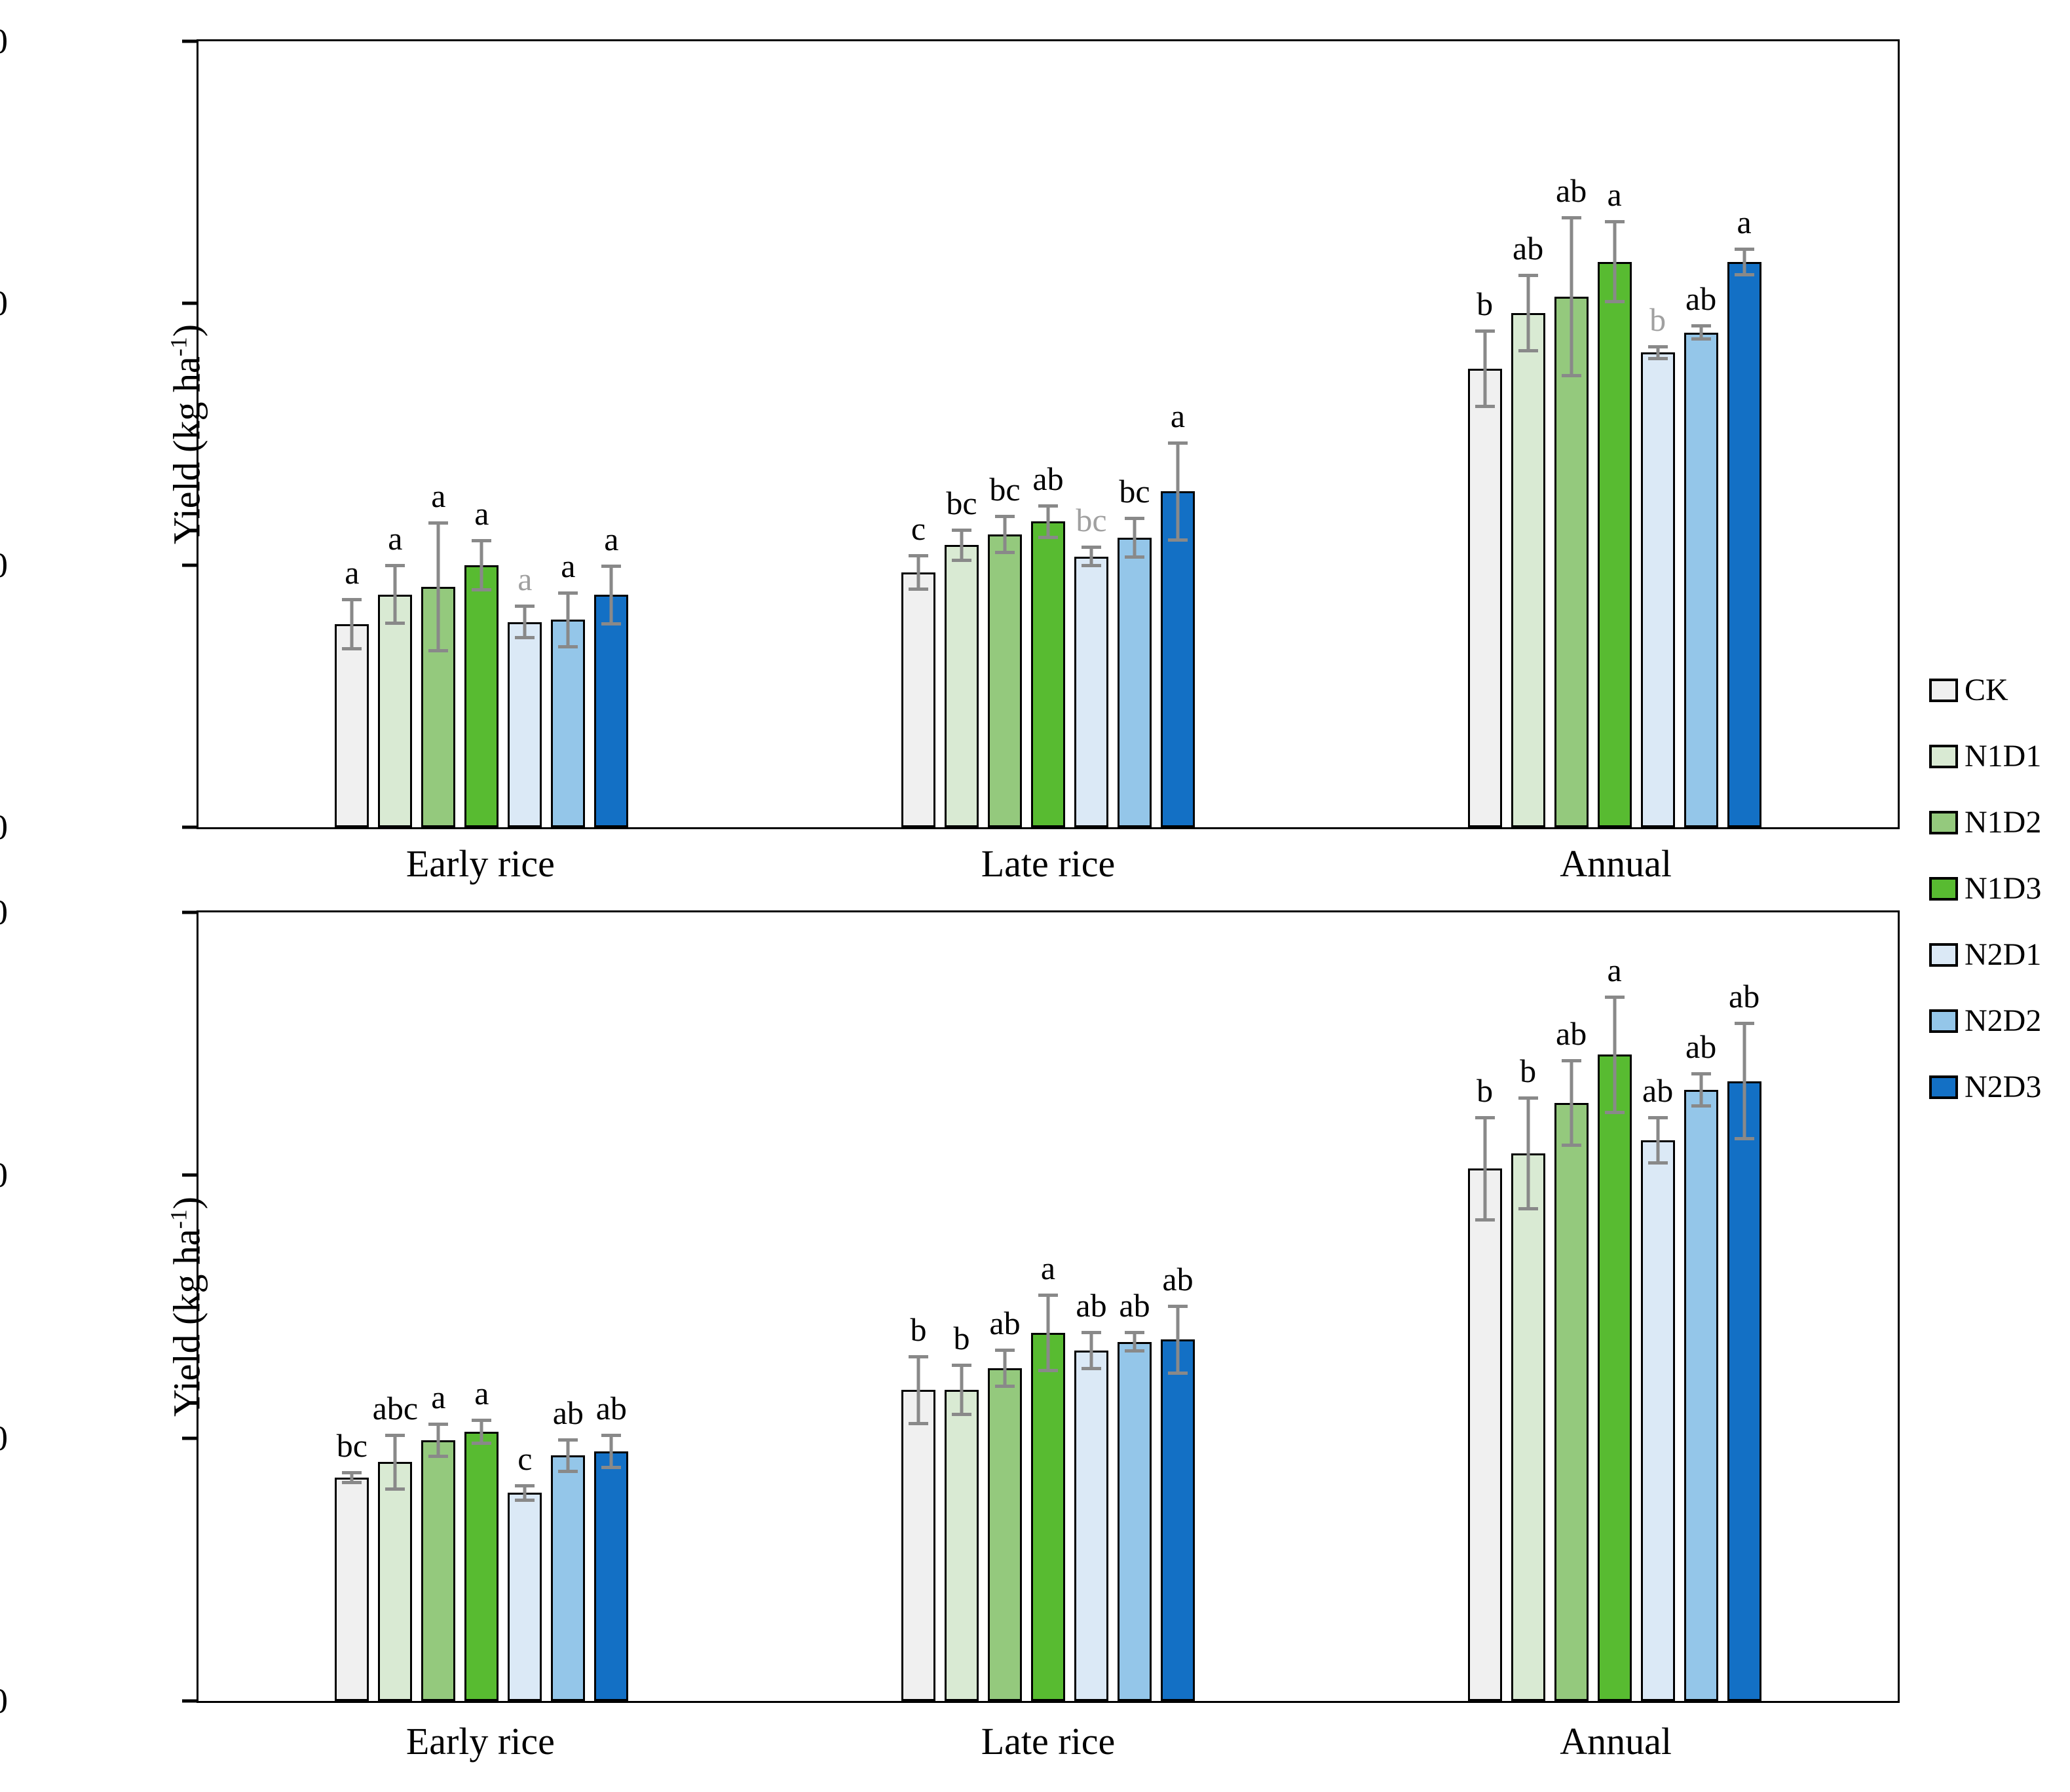  I want to click on significance-letter-N1D3: ab, so click(1048, 478).